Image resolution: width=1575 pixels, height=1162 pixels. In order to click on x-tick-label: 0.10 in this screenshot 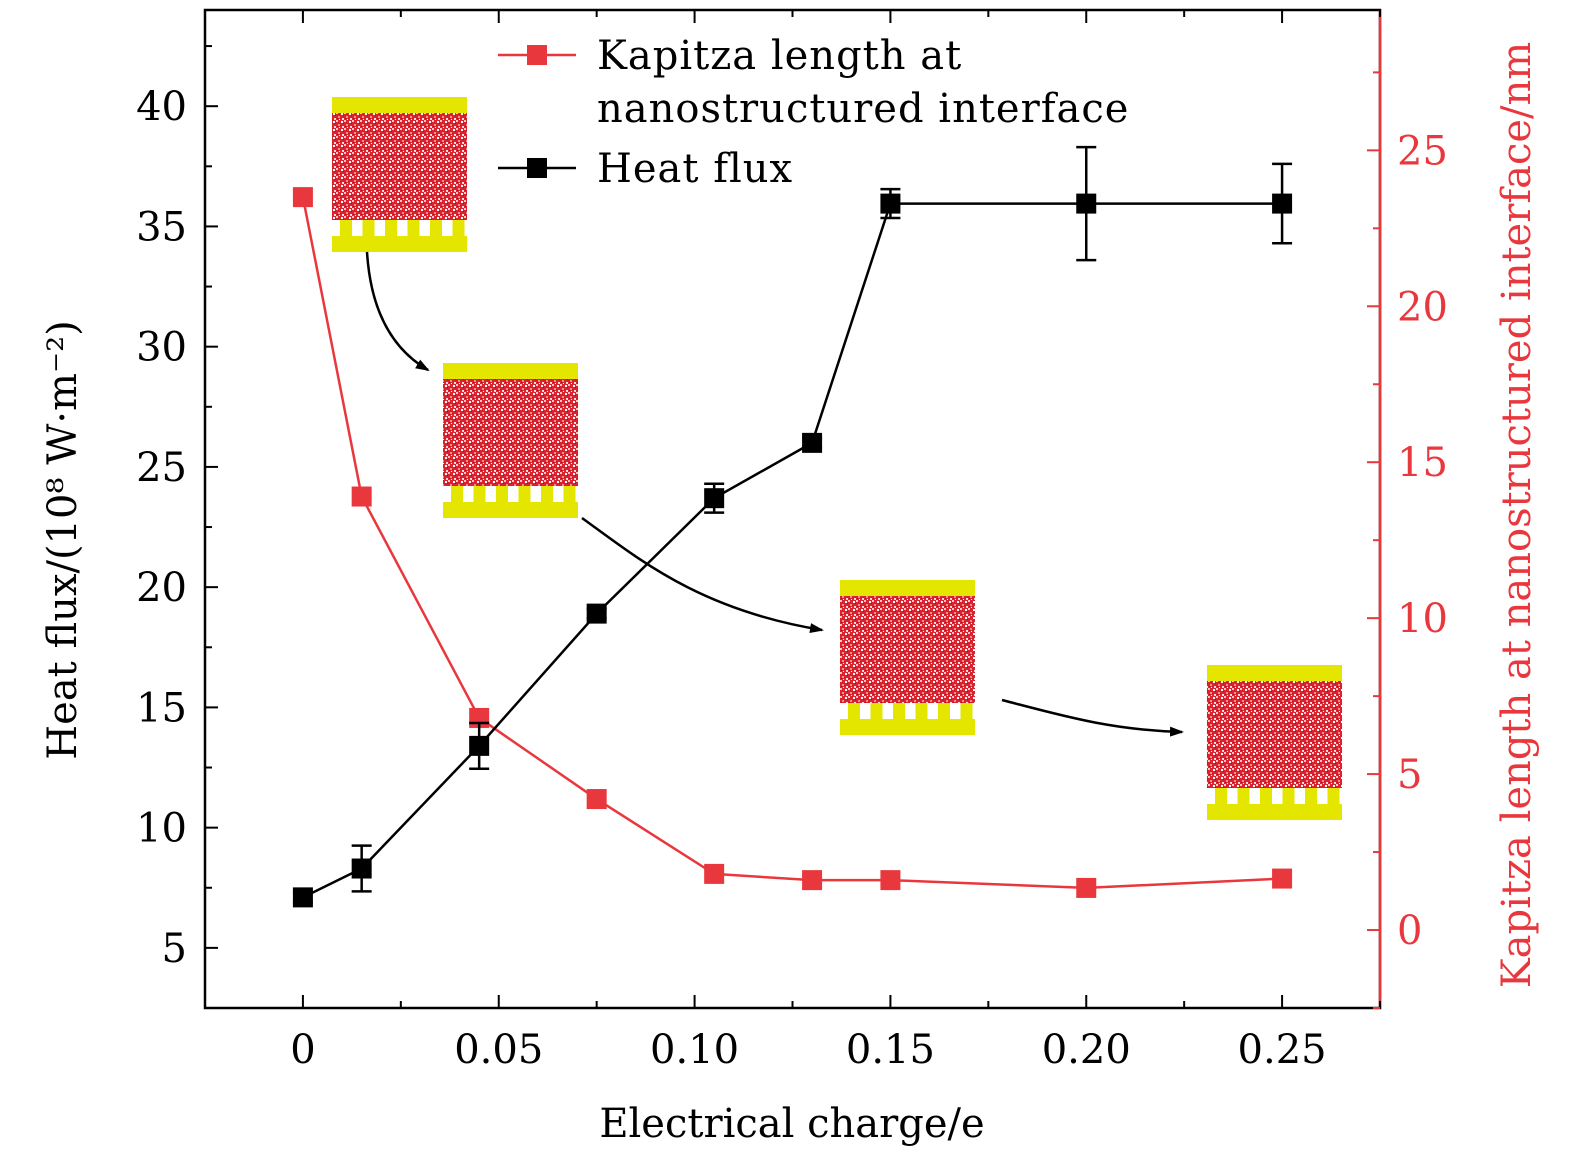, I will do `click(694, 1050)`.